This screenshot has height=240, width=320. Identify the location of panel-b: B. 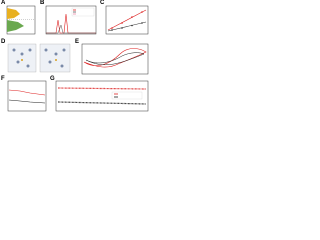
(68, 17).